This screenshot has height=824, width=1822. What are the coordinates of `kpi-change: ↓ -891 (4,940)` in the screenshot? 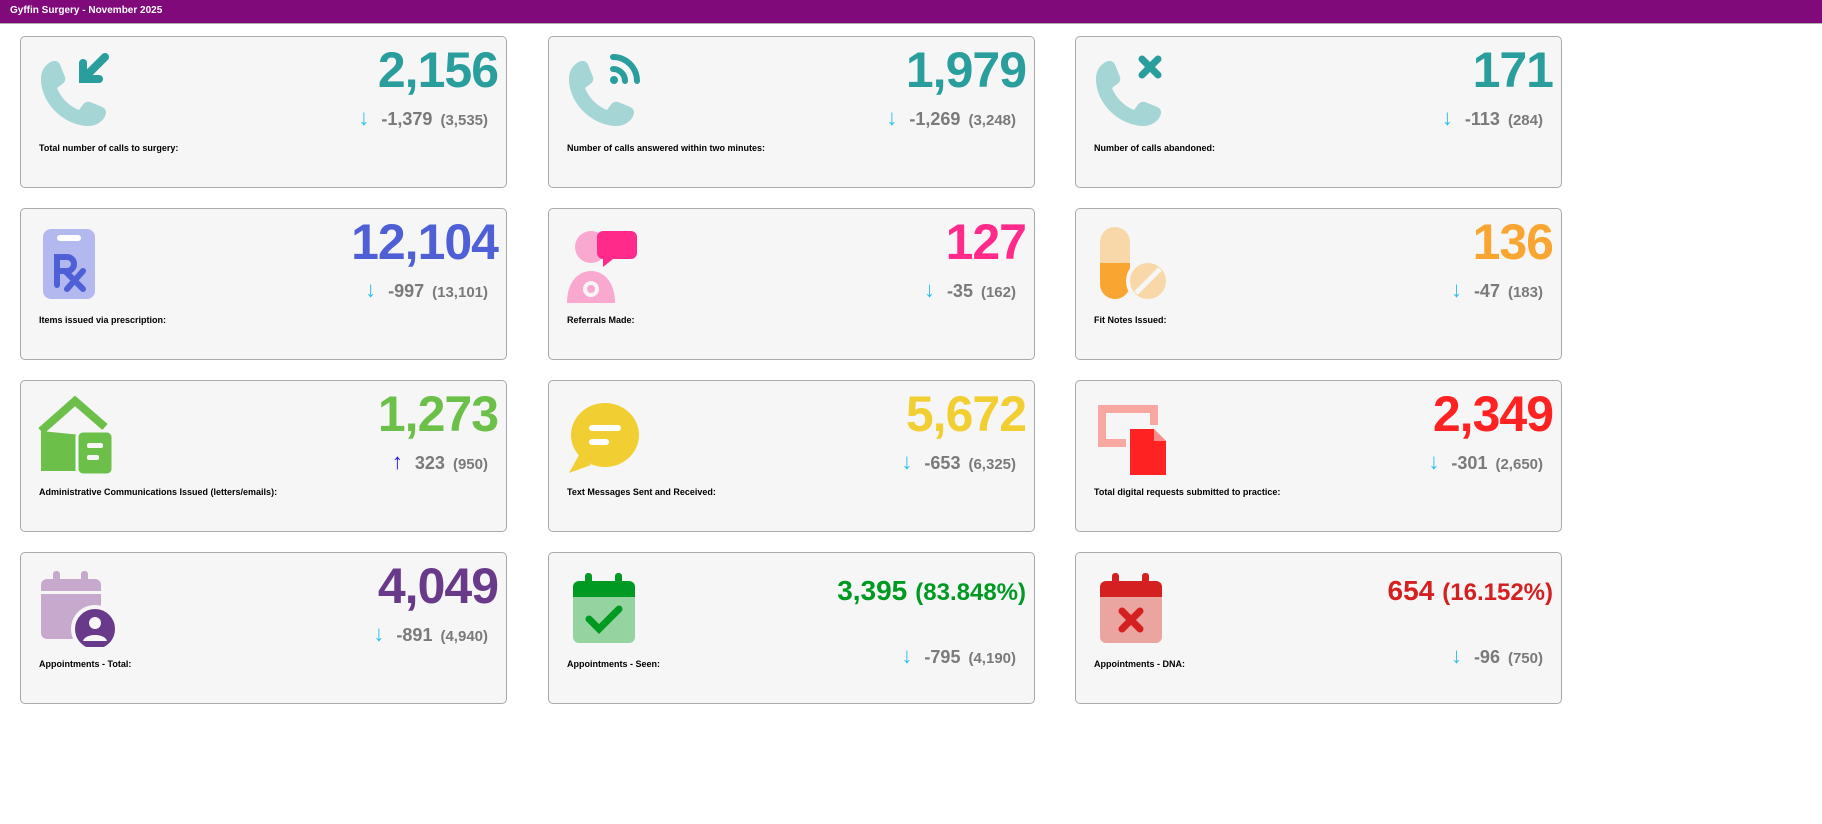 It's located at (430, 634).